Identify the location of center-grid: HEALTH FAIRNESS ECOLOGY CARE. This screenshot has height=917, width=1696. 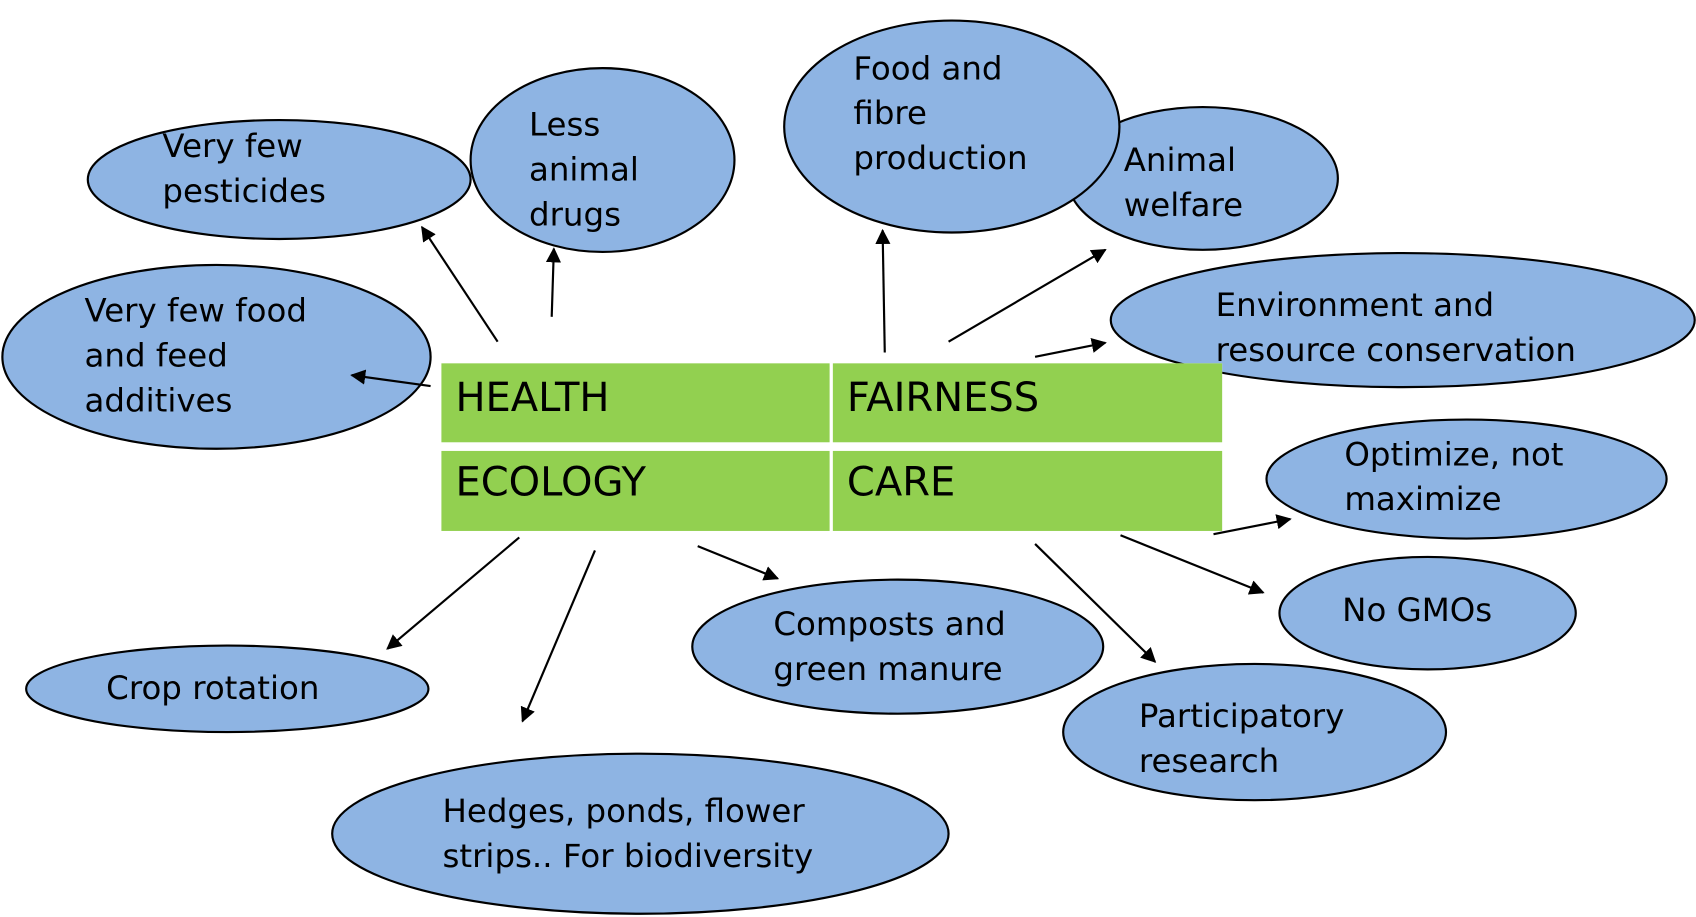
(832, 447).